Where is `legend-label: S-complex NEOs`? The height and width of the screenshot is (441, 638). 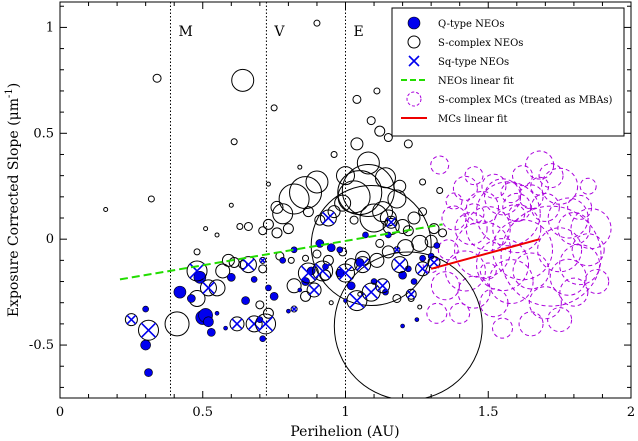
legend-label: S-complex NEOs is located at coordinates (480, 43).